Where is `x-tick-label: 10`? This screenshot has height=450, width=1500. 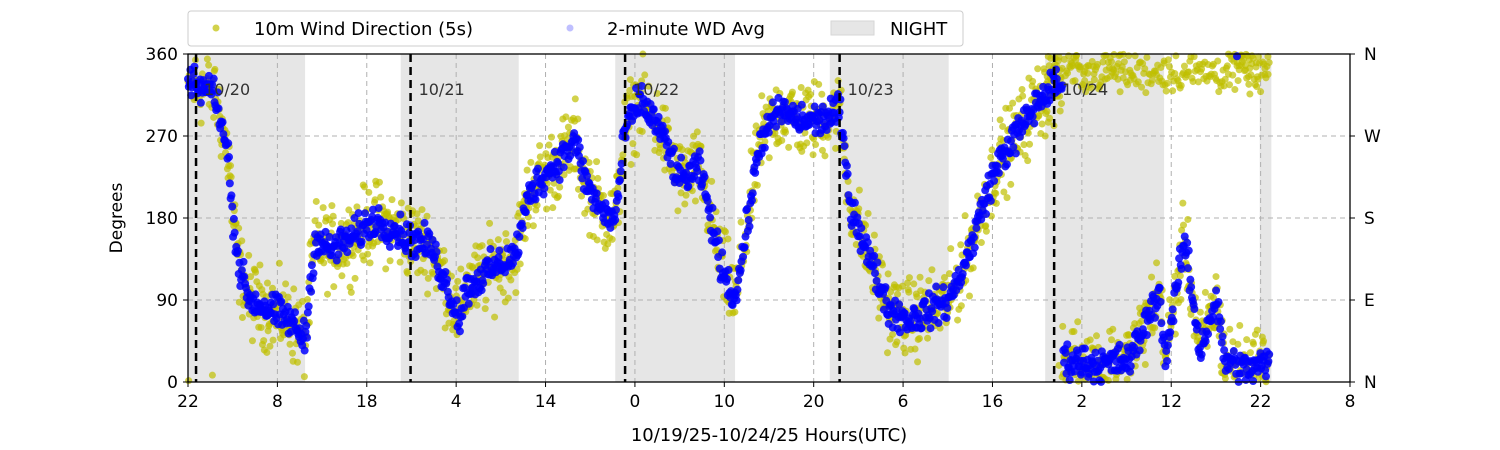 x-tick-label: 10 is located at coordinates (724, 402).